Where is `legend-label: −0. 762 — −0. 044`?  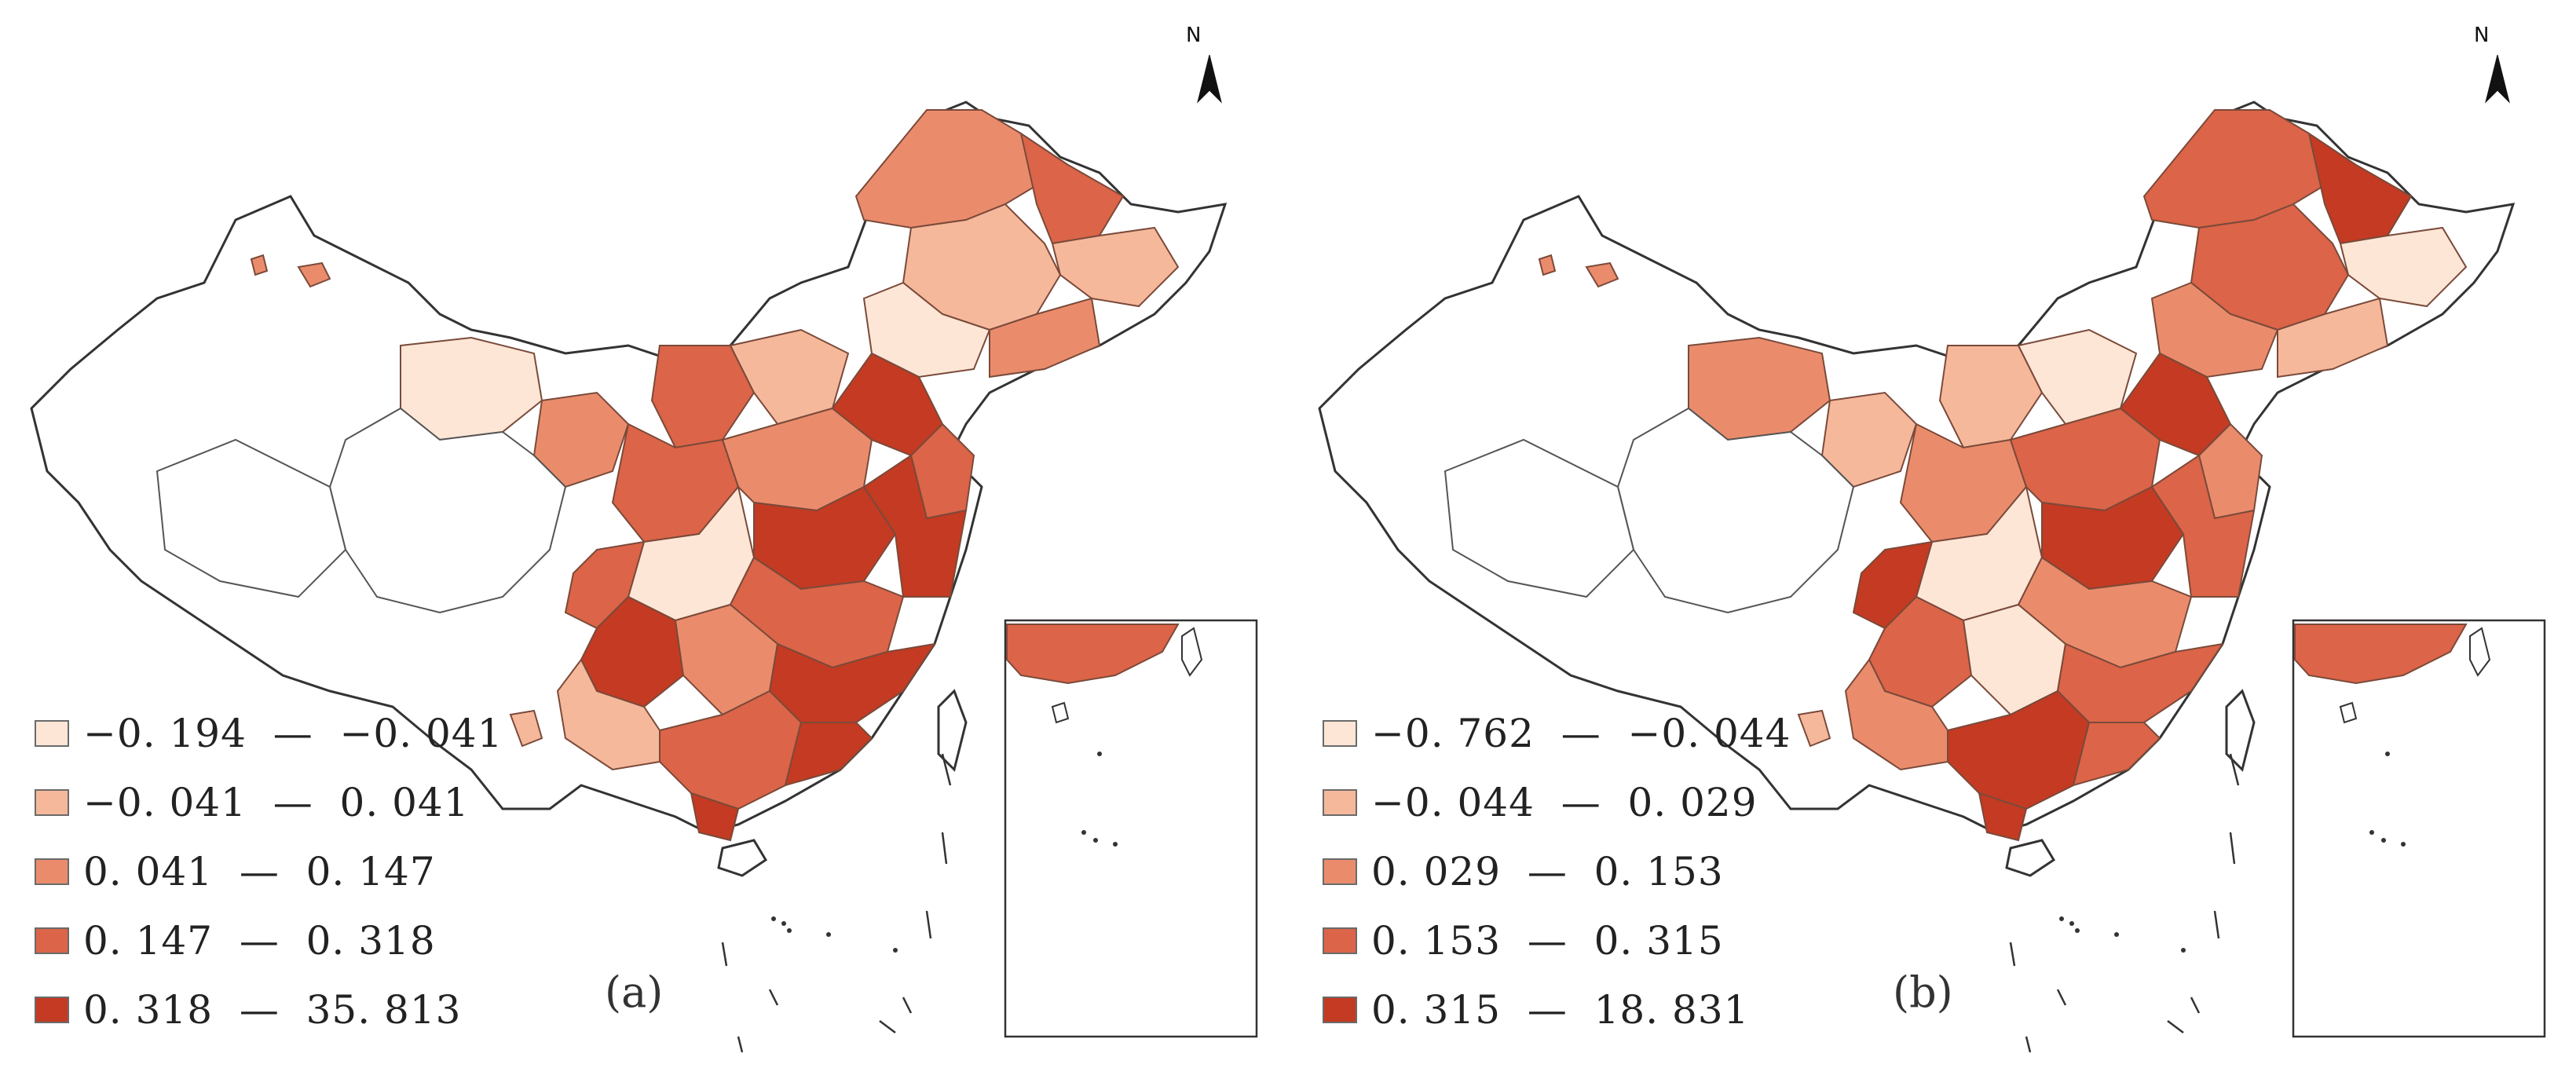
legend-label: −0. 762 — −0. 044 is located at coordinates (1581, 733).